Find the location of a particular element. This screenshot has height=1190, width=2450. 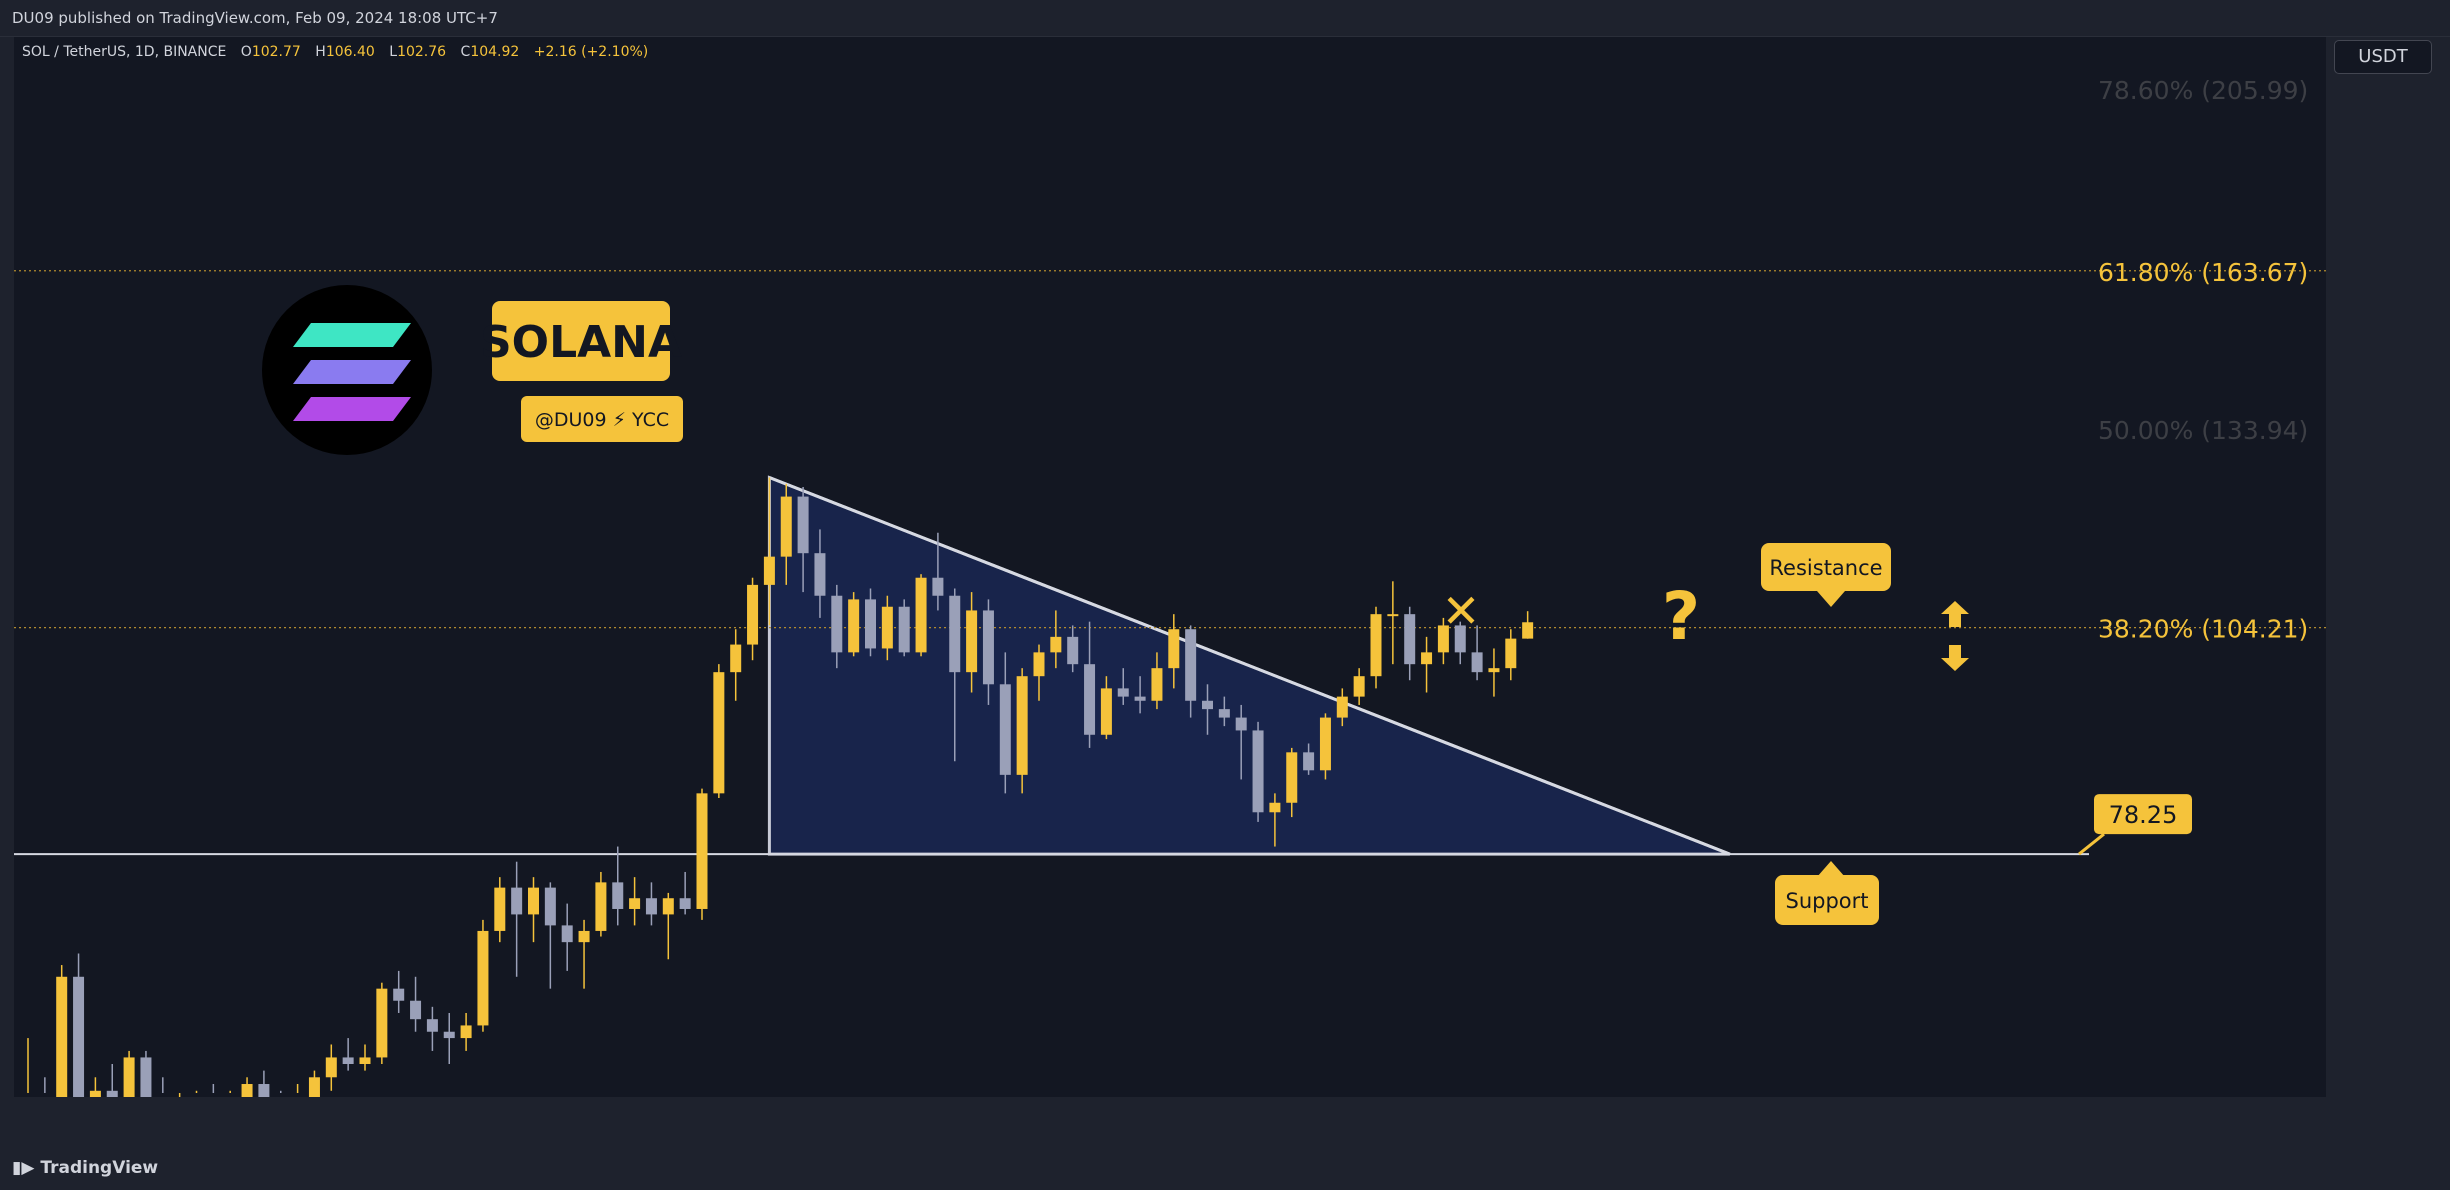

support-price-box is located at coordinates (2143, 814).